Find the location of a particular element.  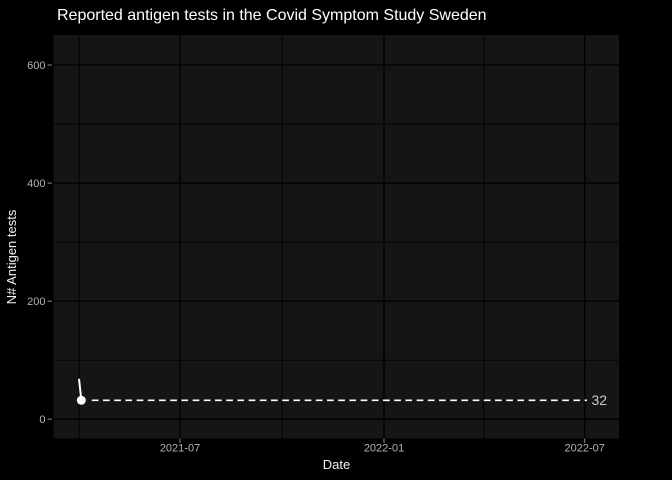

y-tick-label: 600 is located at coordinates (36, 66).